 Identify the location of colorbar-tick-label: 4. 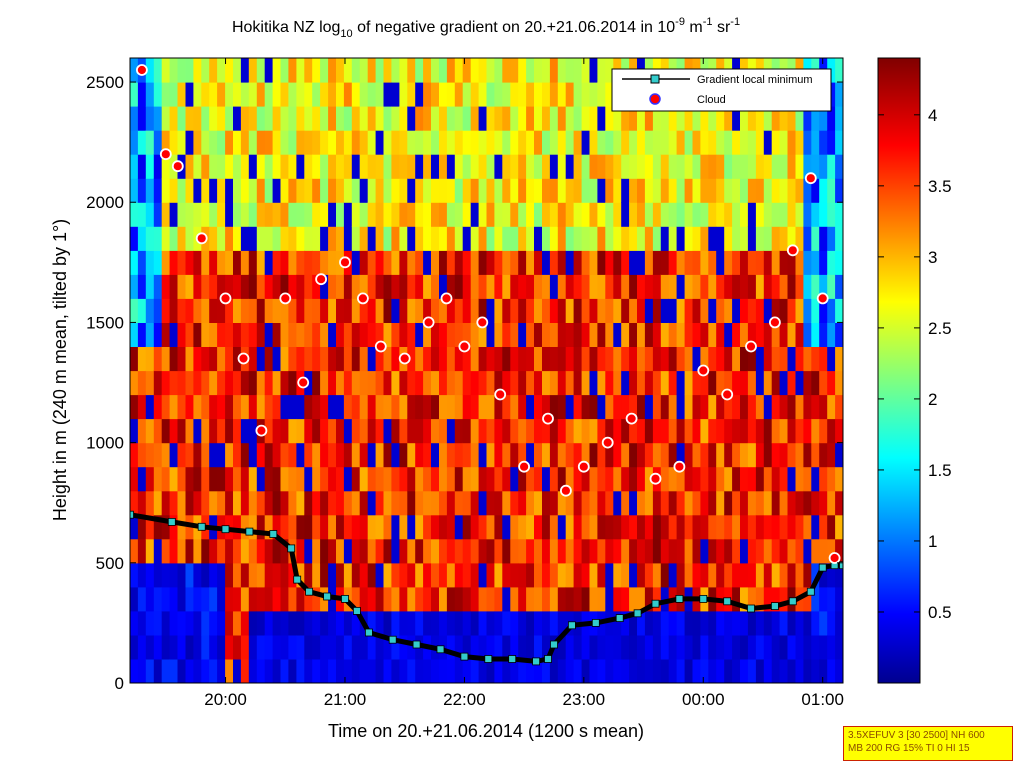
(932, 115).